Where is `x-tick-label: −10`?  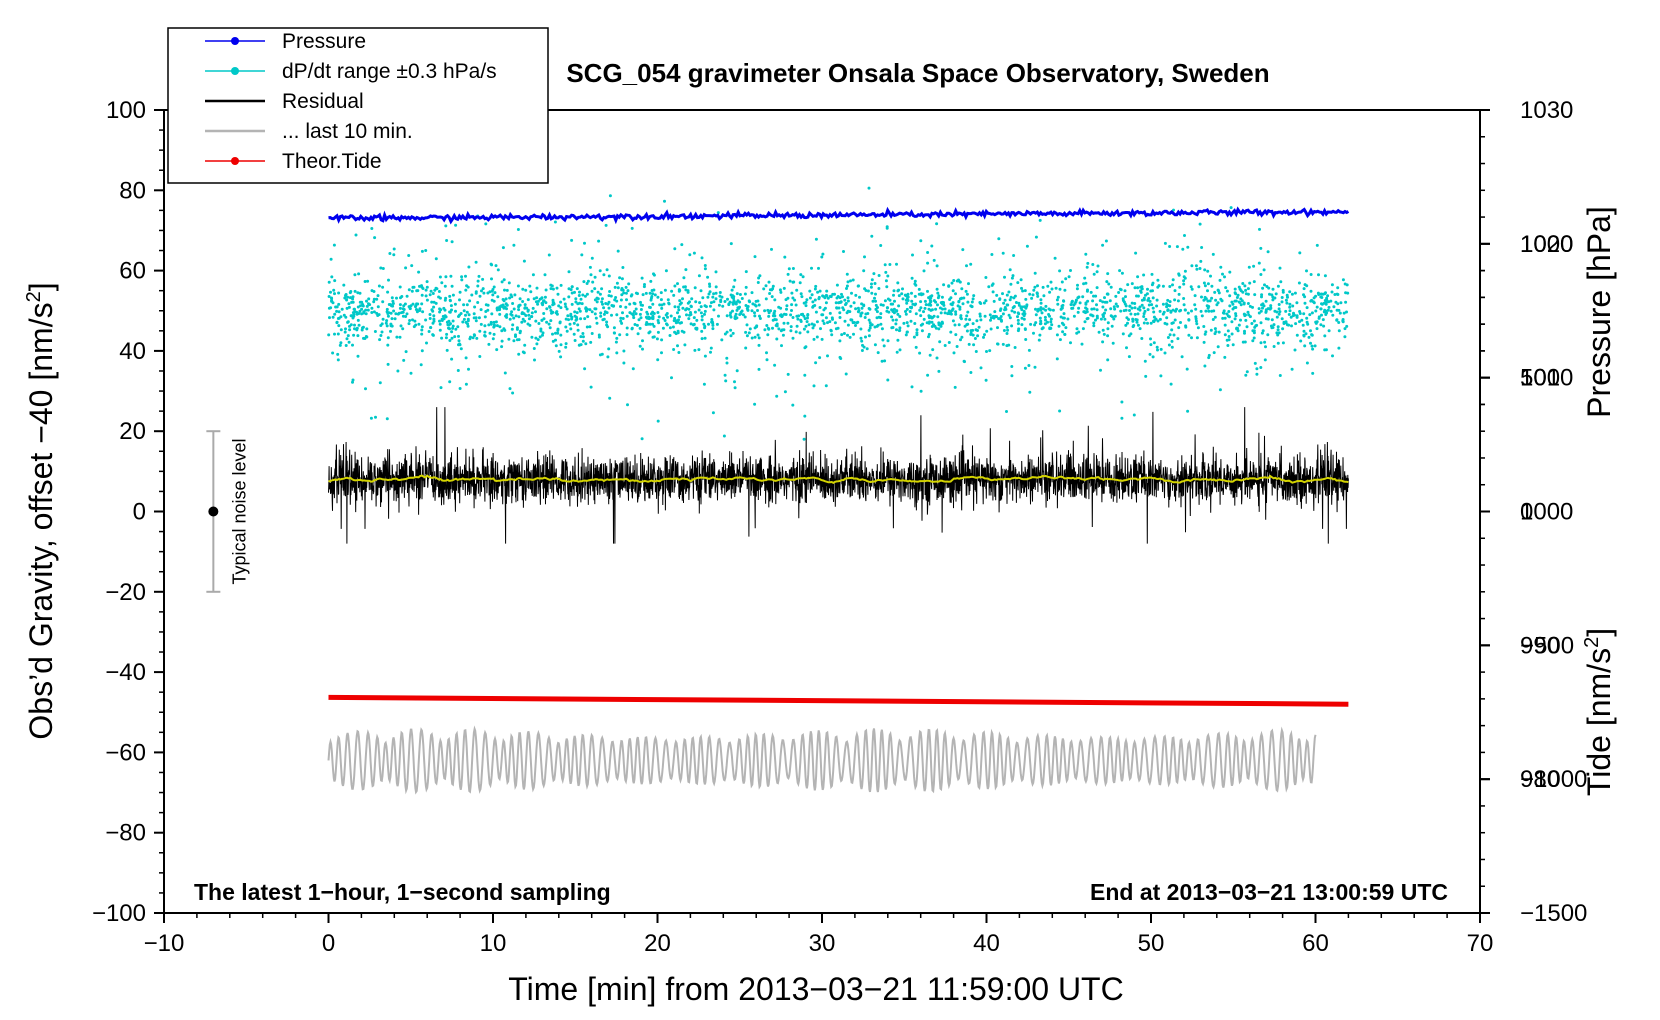
x-tick-label: −10 is located at coordinates (164, 943).